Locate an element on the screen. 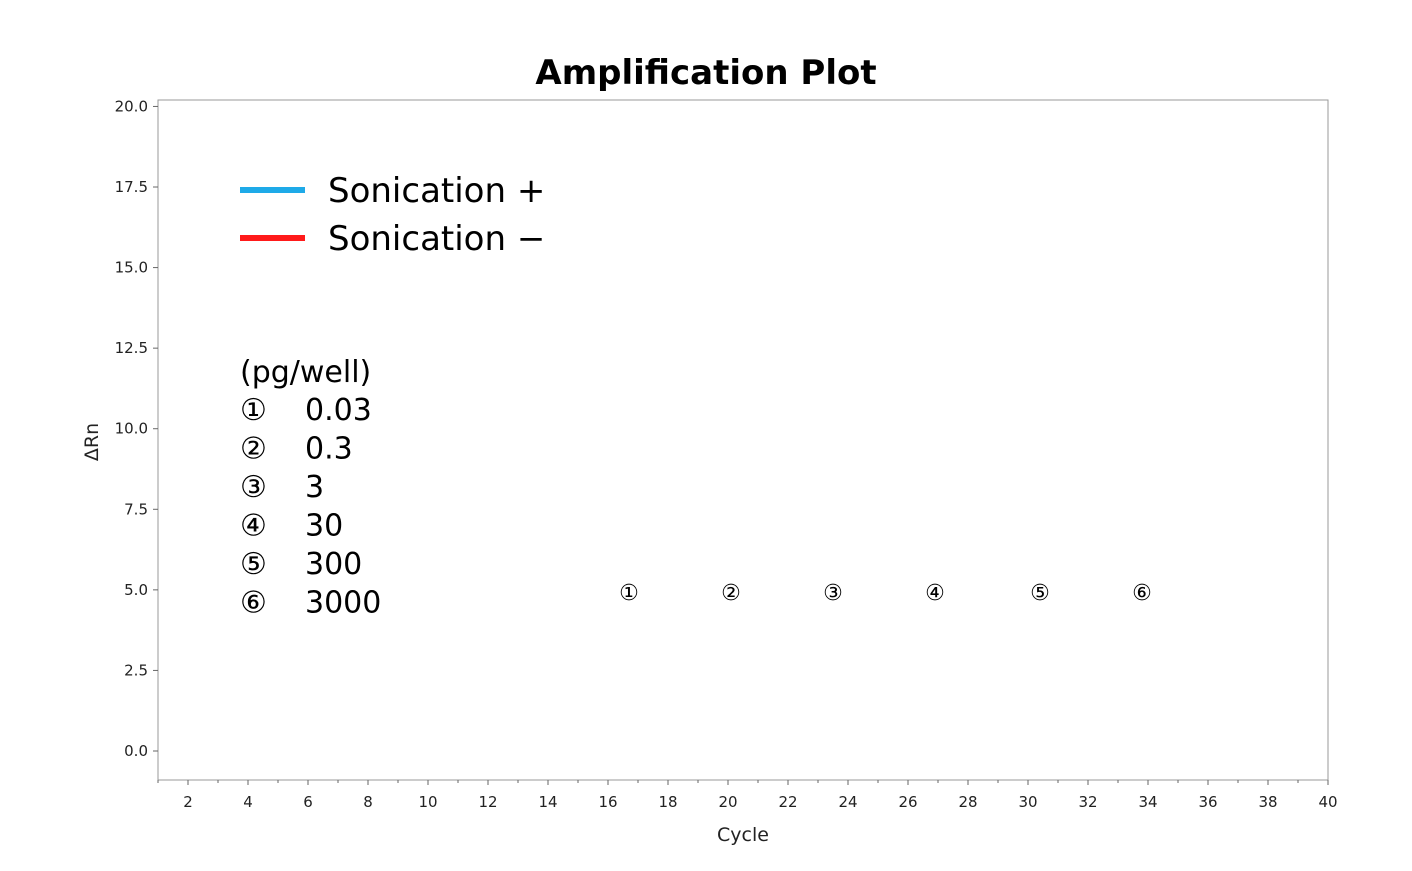 Image resolution: width=1412 pixels, height=871 pixels. x-tick-label: 14 is located at coordinates (547, 802).